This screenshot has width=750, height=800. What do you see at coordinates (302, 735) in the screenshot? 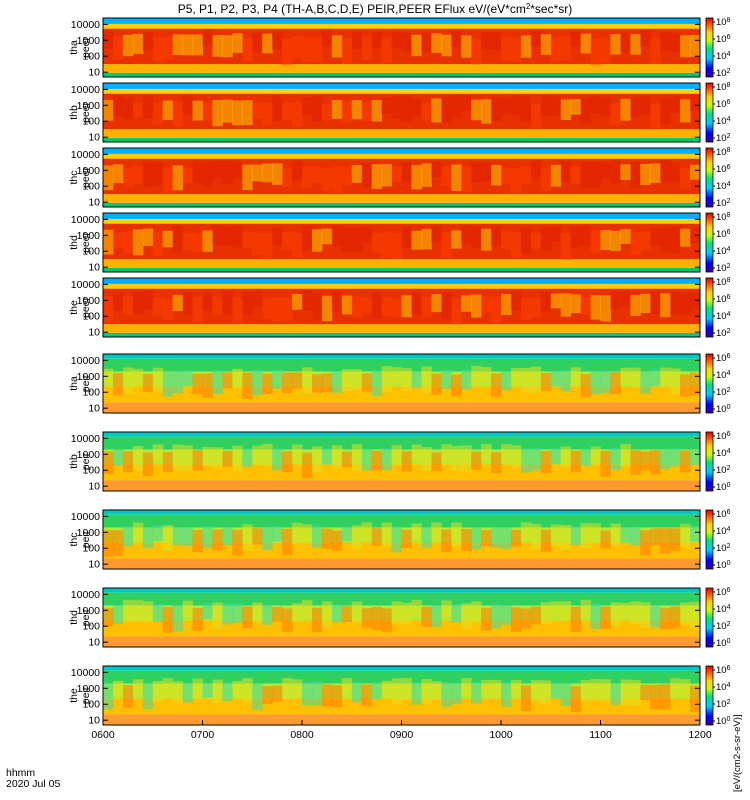
I see `x-tick-label: 0800` at bounding box center [302, 735].